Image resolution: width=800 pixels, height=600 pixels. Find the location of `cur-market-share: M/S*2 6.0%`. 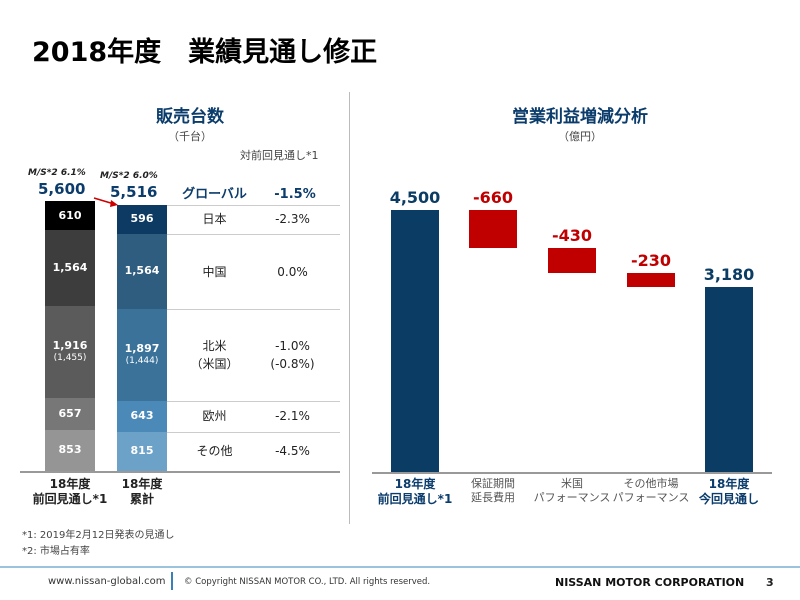

cur-market-share: M/S*2 6.0% is located at coordinates (129, 176).